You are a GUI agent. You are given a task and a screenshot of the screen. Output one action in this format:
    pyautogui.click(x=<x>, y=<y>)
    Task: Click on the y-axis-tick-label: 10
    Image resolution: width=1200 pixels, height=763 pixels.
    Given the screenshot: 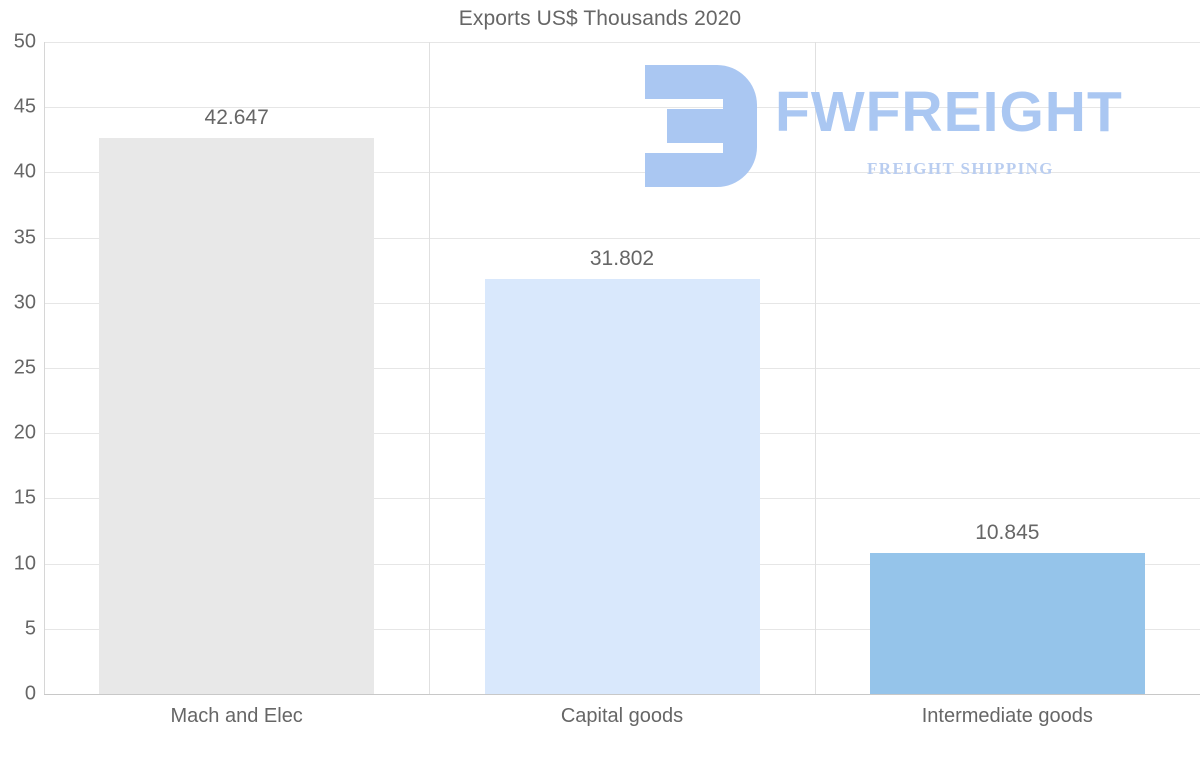 What is the action you would take?
    pyautogui.click(x=24, y=563)
    